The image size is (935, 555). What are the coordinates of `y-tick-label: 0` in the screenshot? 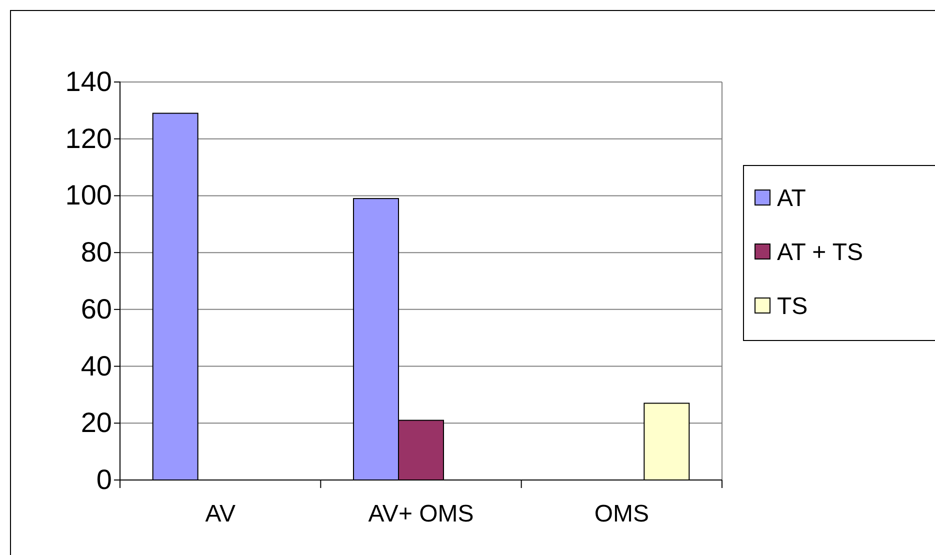 It's located at (104, 479).